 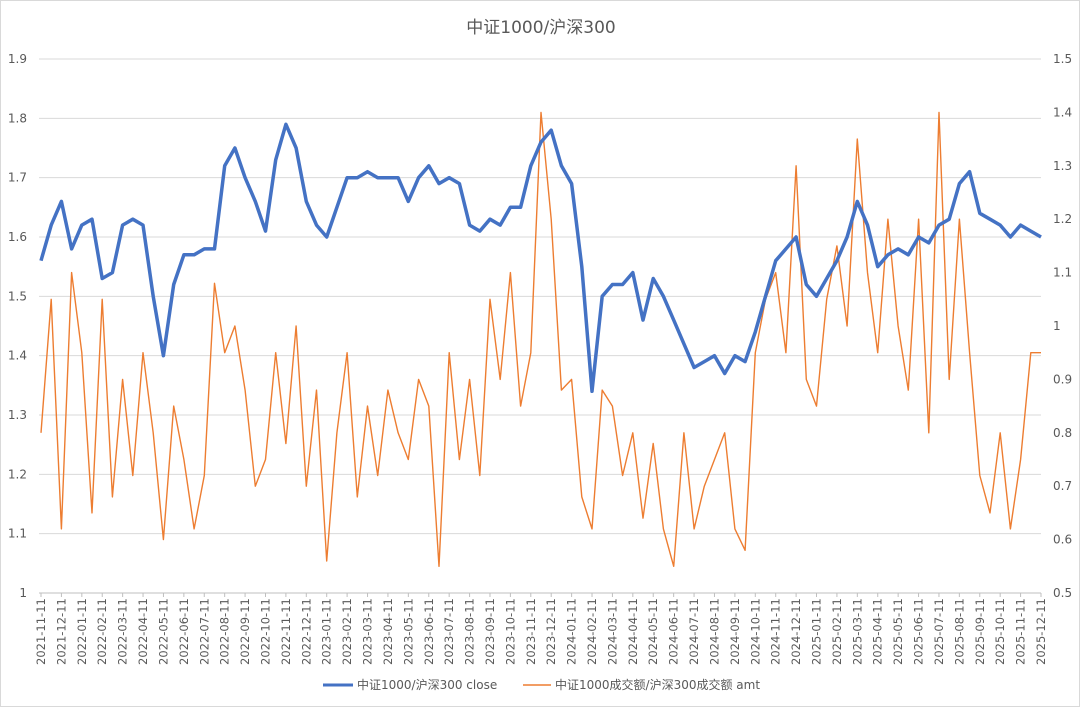 I want to click on x-axis-tick-label: 2023-01-11, so click(x=327, y=631).